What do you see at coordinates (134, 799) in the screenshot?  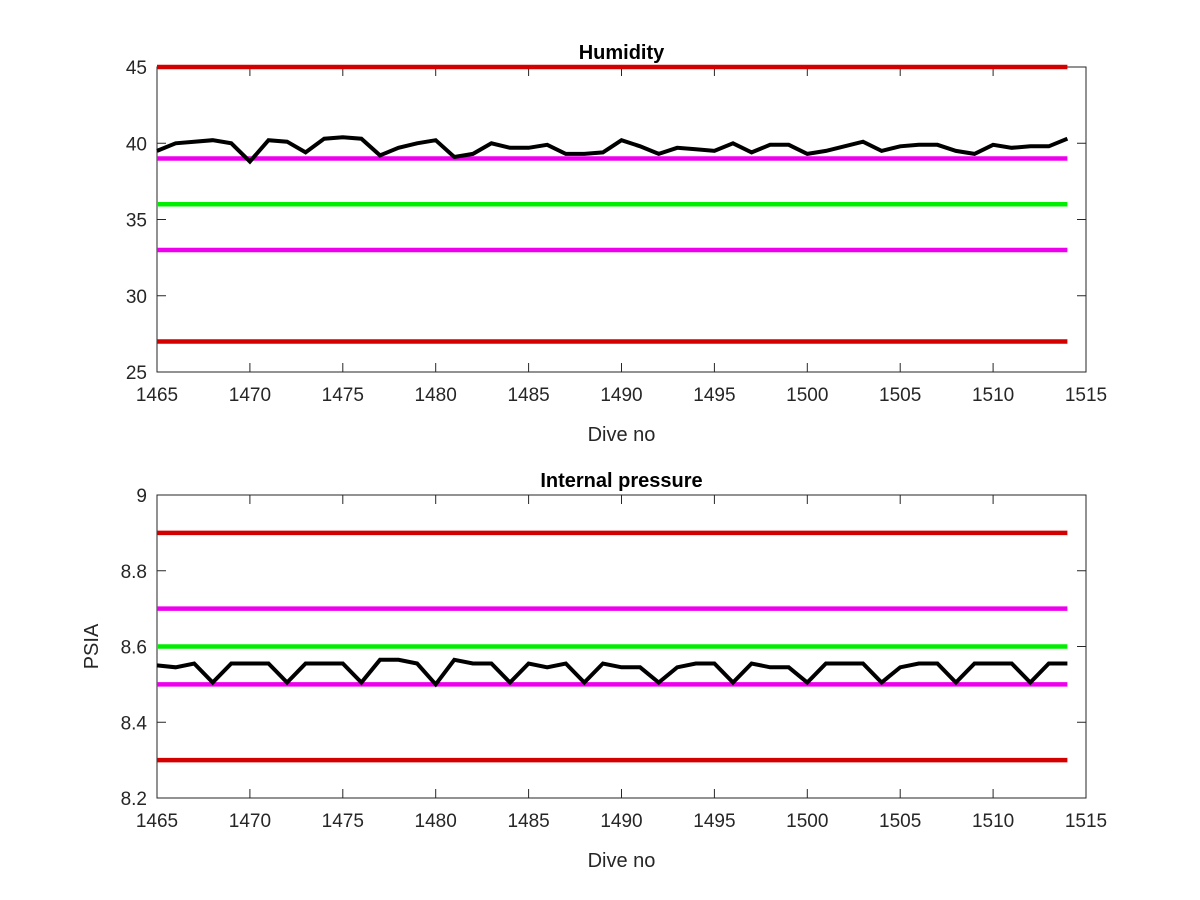 I see `y-tick-label: 8.2` at bounding box center [134, 799].